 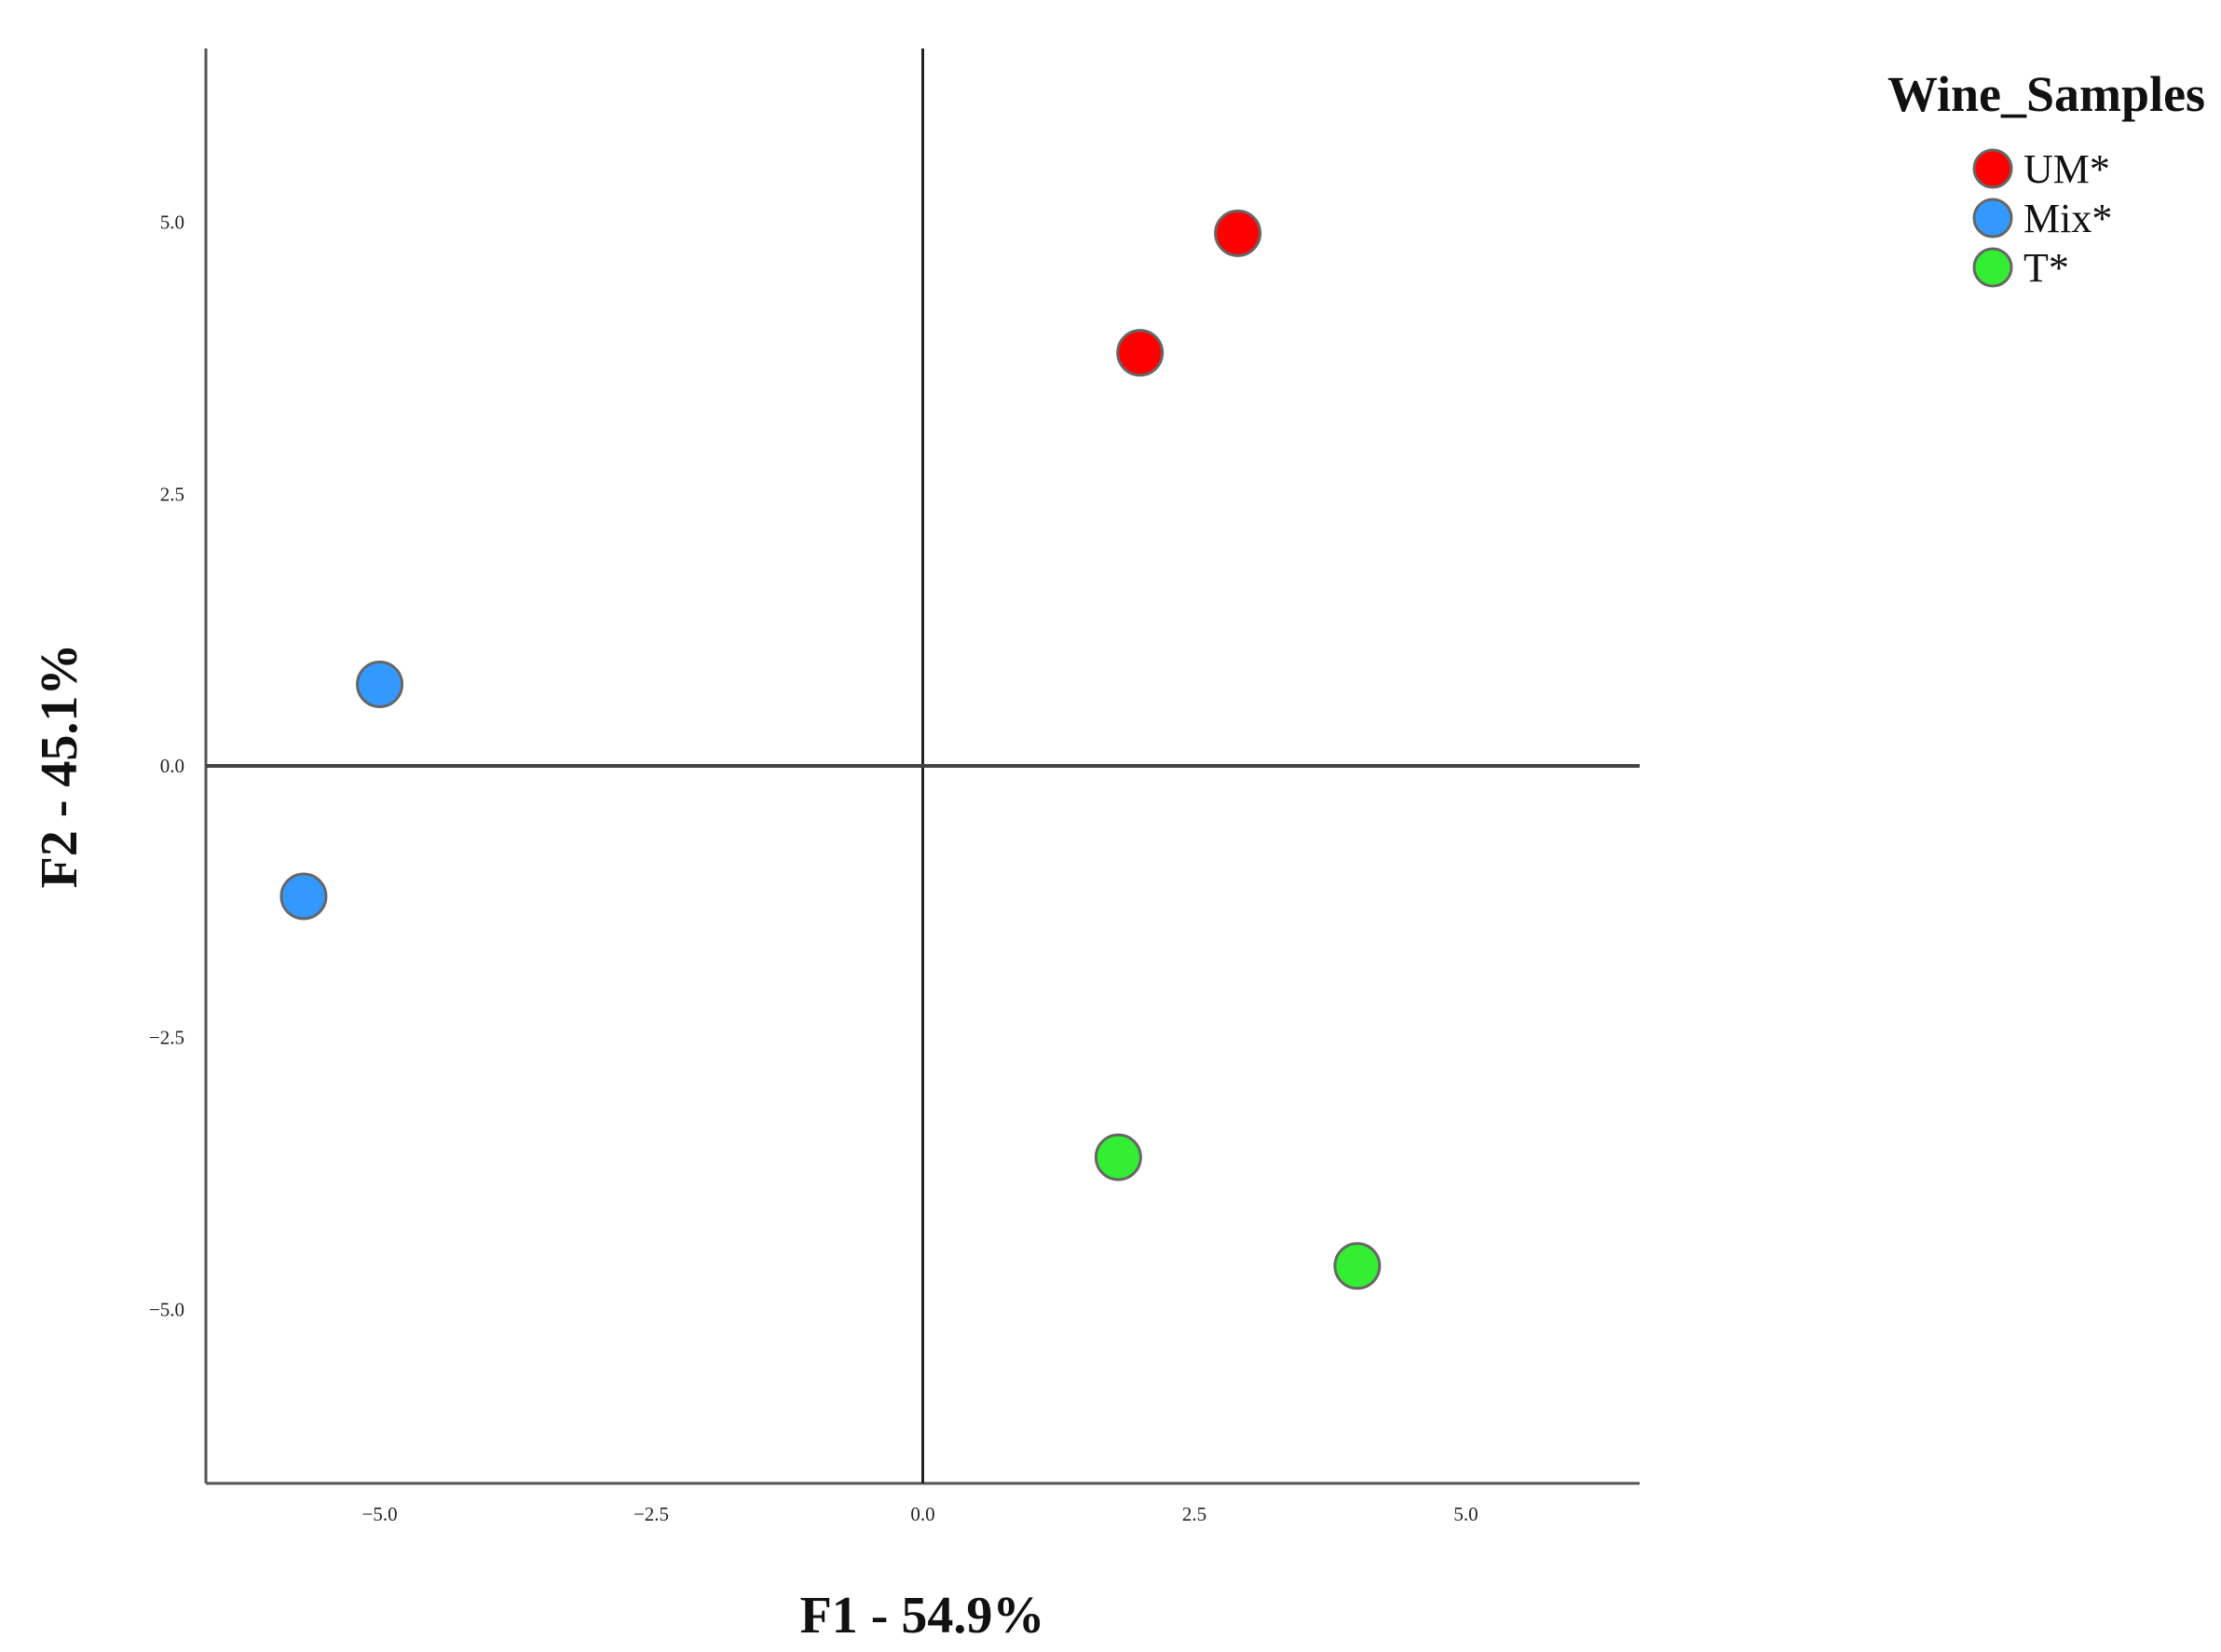 What do you see at coordinates (172, 223) in the screenshot?
I see `y-tick-label: 5.0` at bounding box center [172, 223].